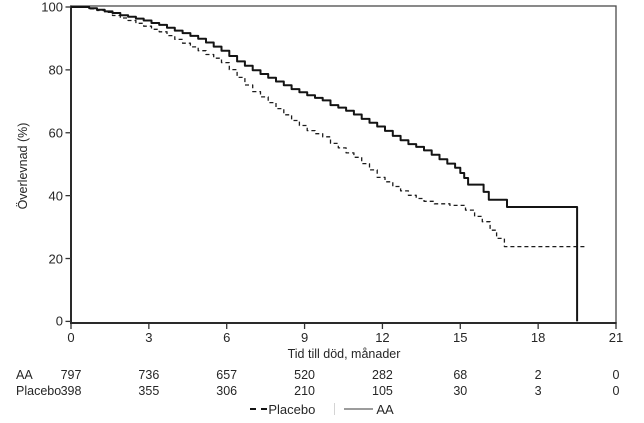  Describe the element at coordinates (59, 321) in the screenshot. I see `y-tick-label: 0` at that location.